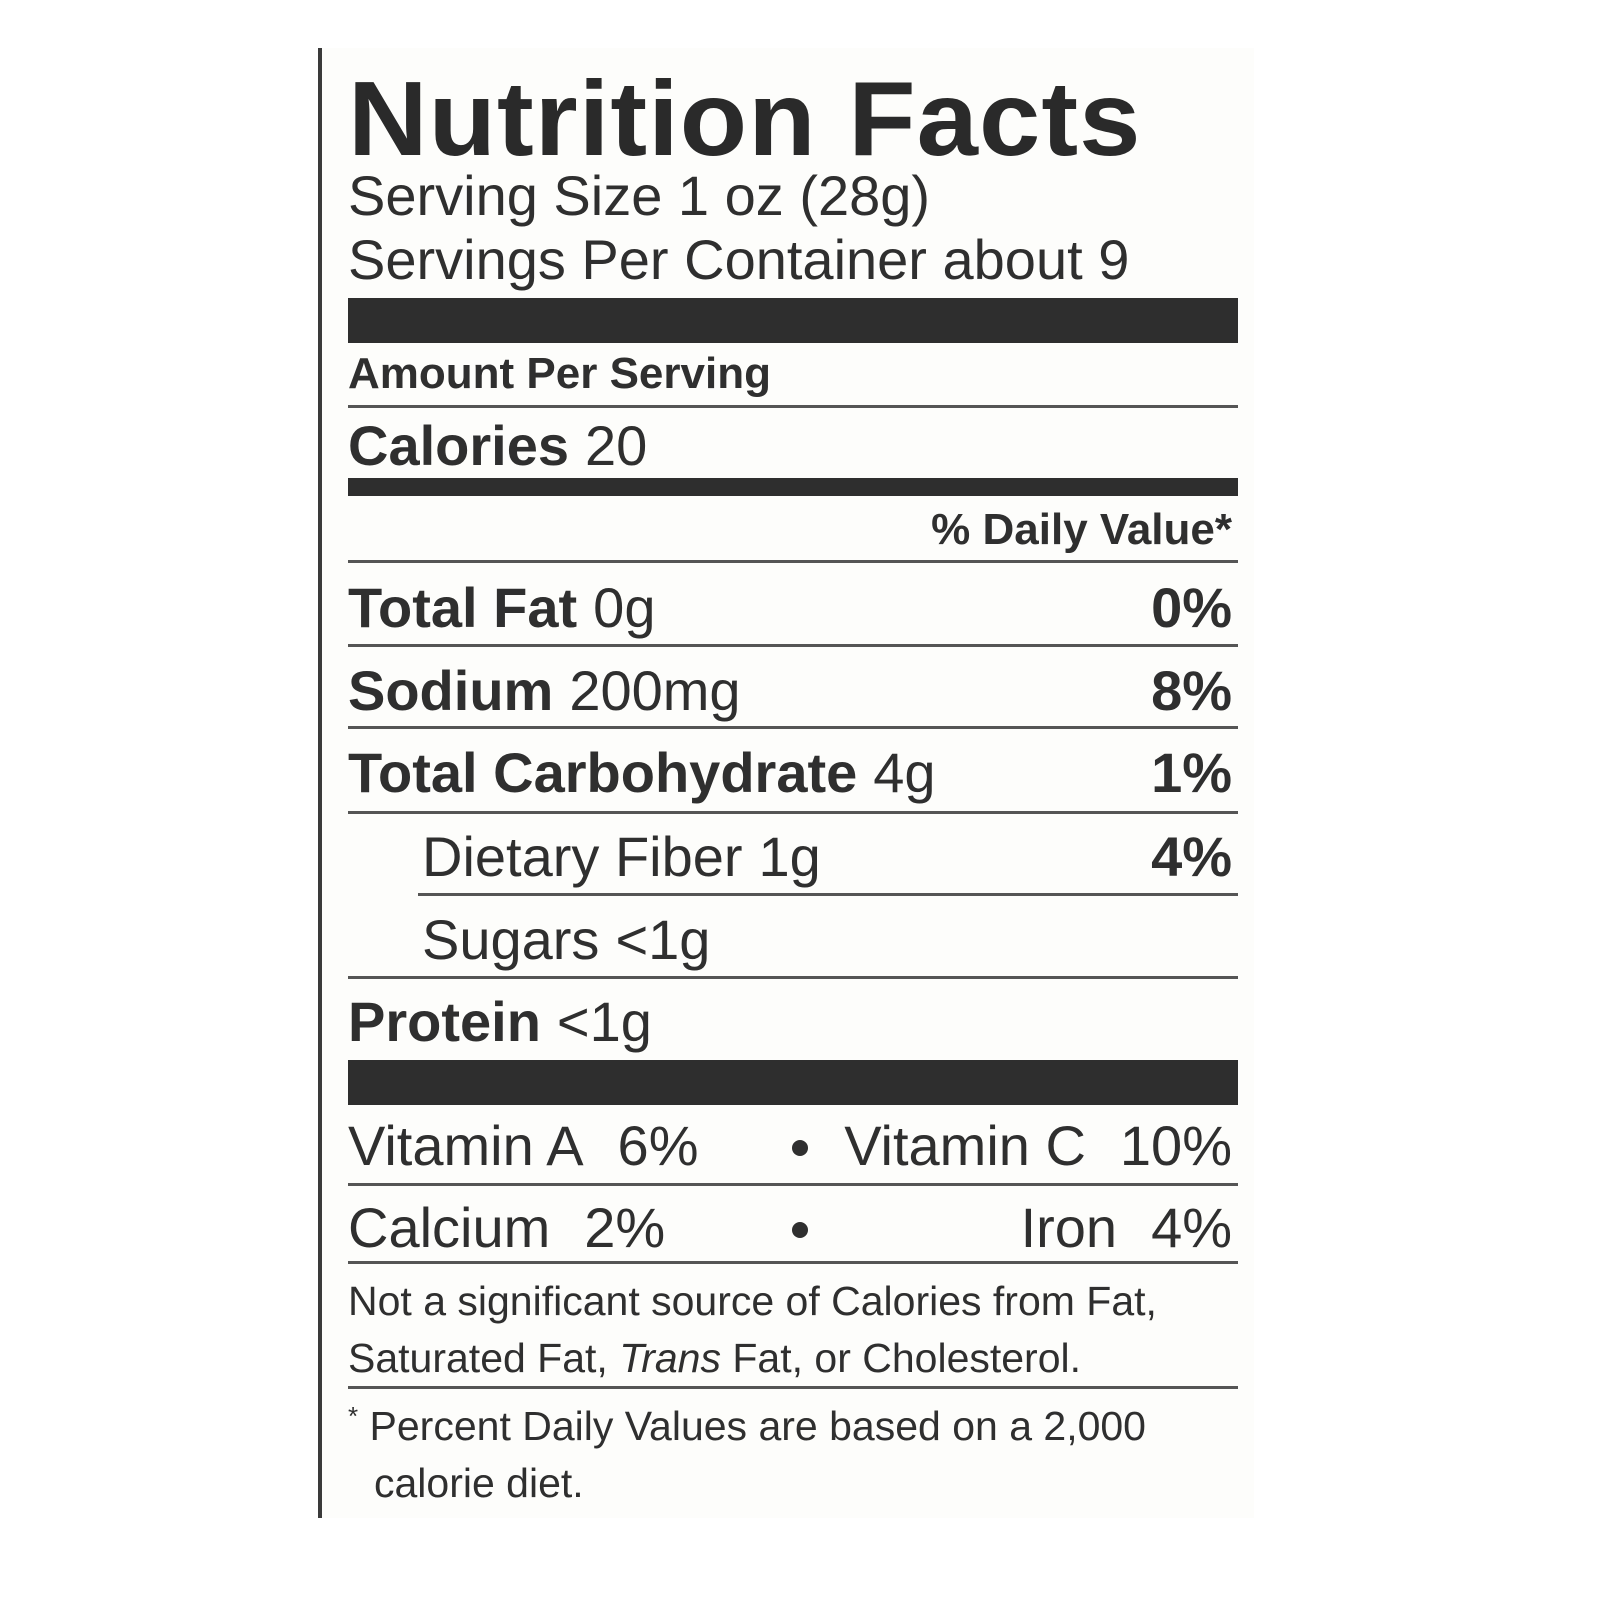 The height and width of the screenshot is (1600, 1600). I want to click on nutrient-label: Sodium, so click(451, 690).